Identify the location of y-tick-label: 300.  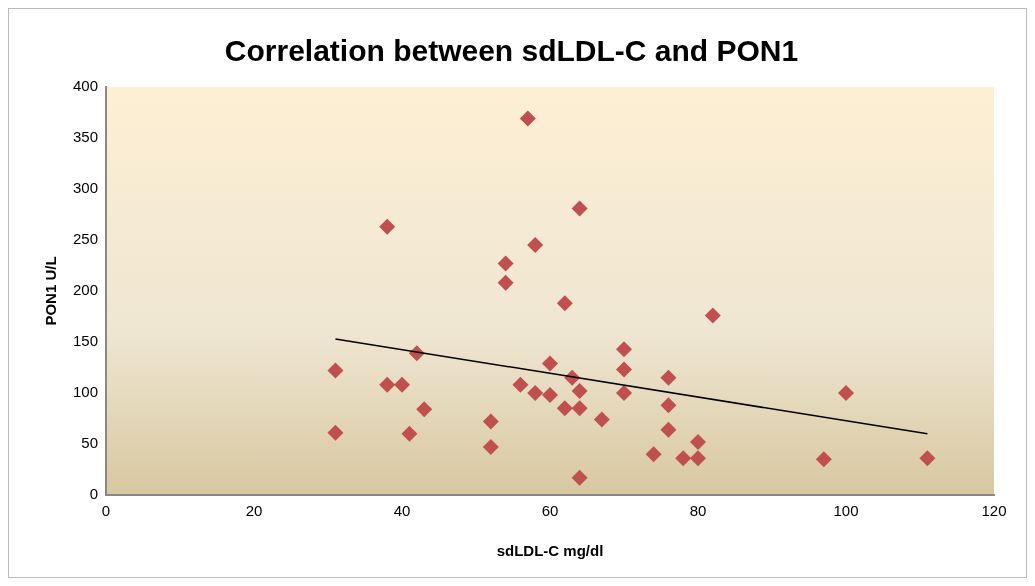
(86, 188).